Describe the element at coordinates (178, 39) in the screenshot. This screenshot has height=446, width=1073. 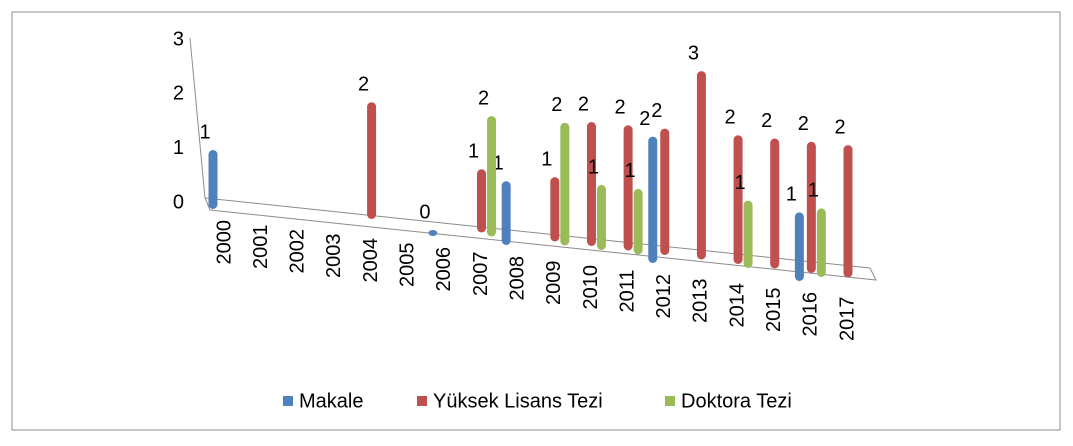
I see `y-tick-label: 3` at that location.